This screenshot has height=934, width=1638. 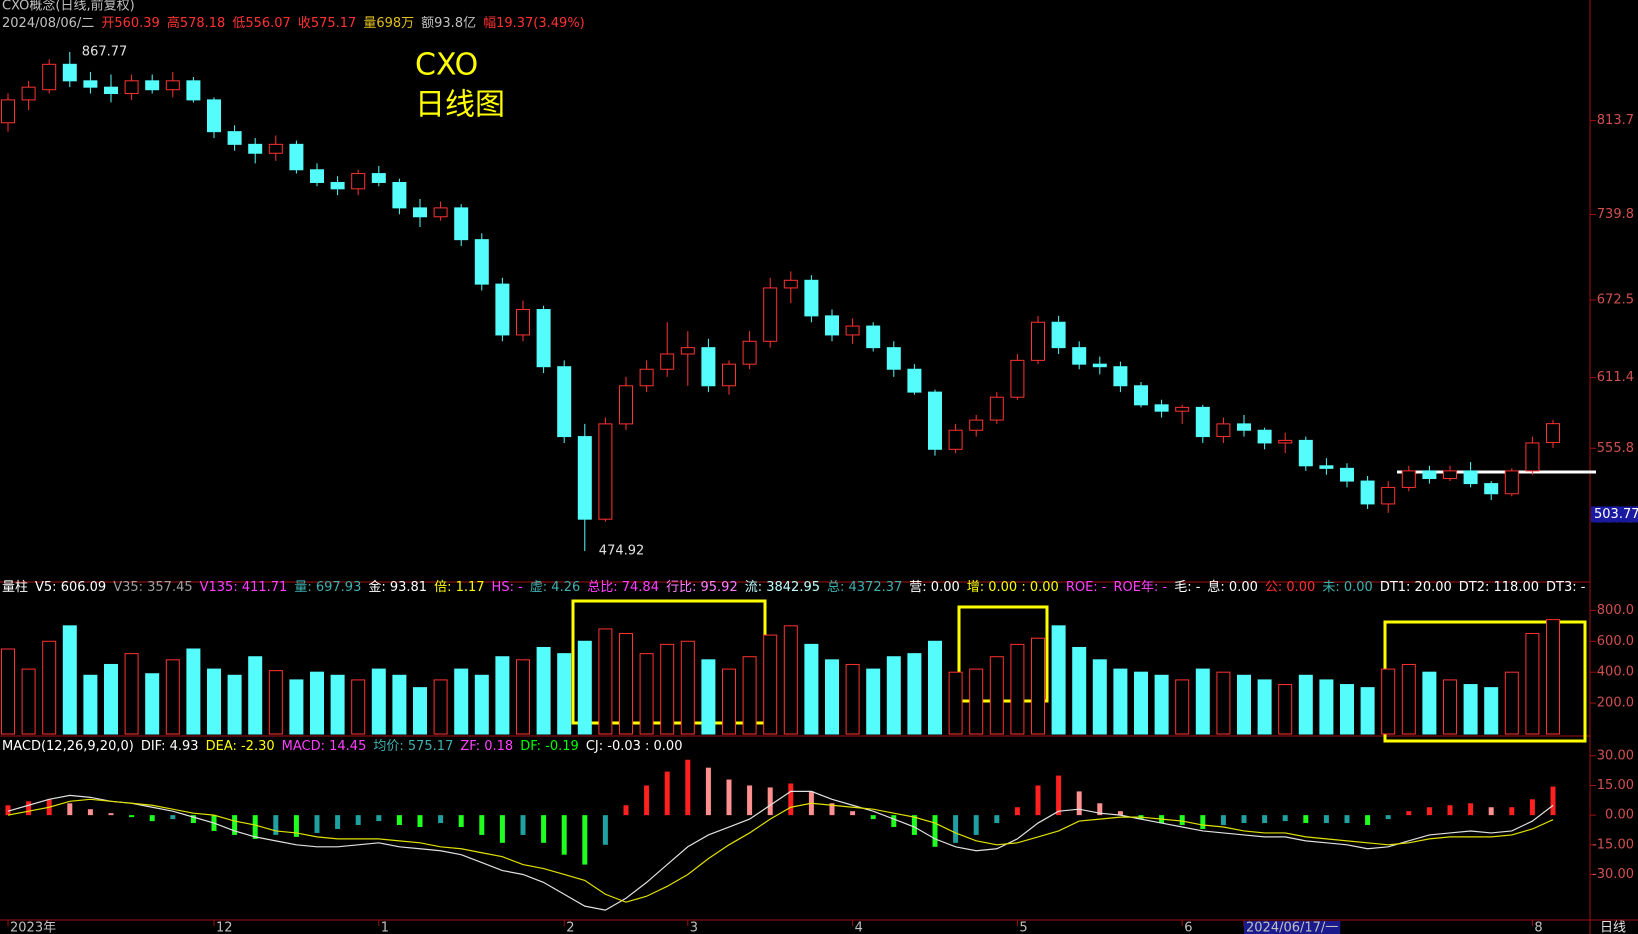 What do you see at coordinates (33, 927) in the screenshot?
I see `x-tick-label: 2023年` at bounding box center [33, 927].